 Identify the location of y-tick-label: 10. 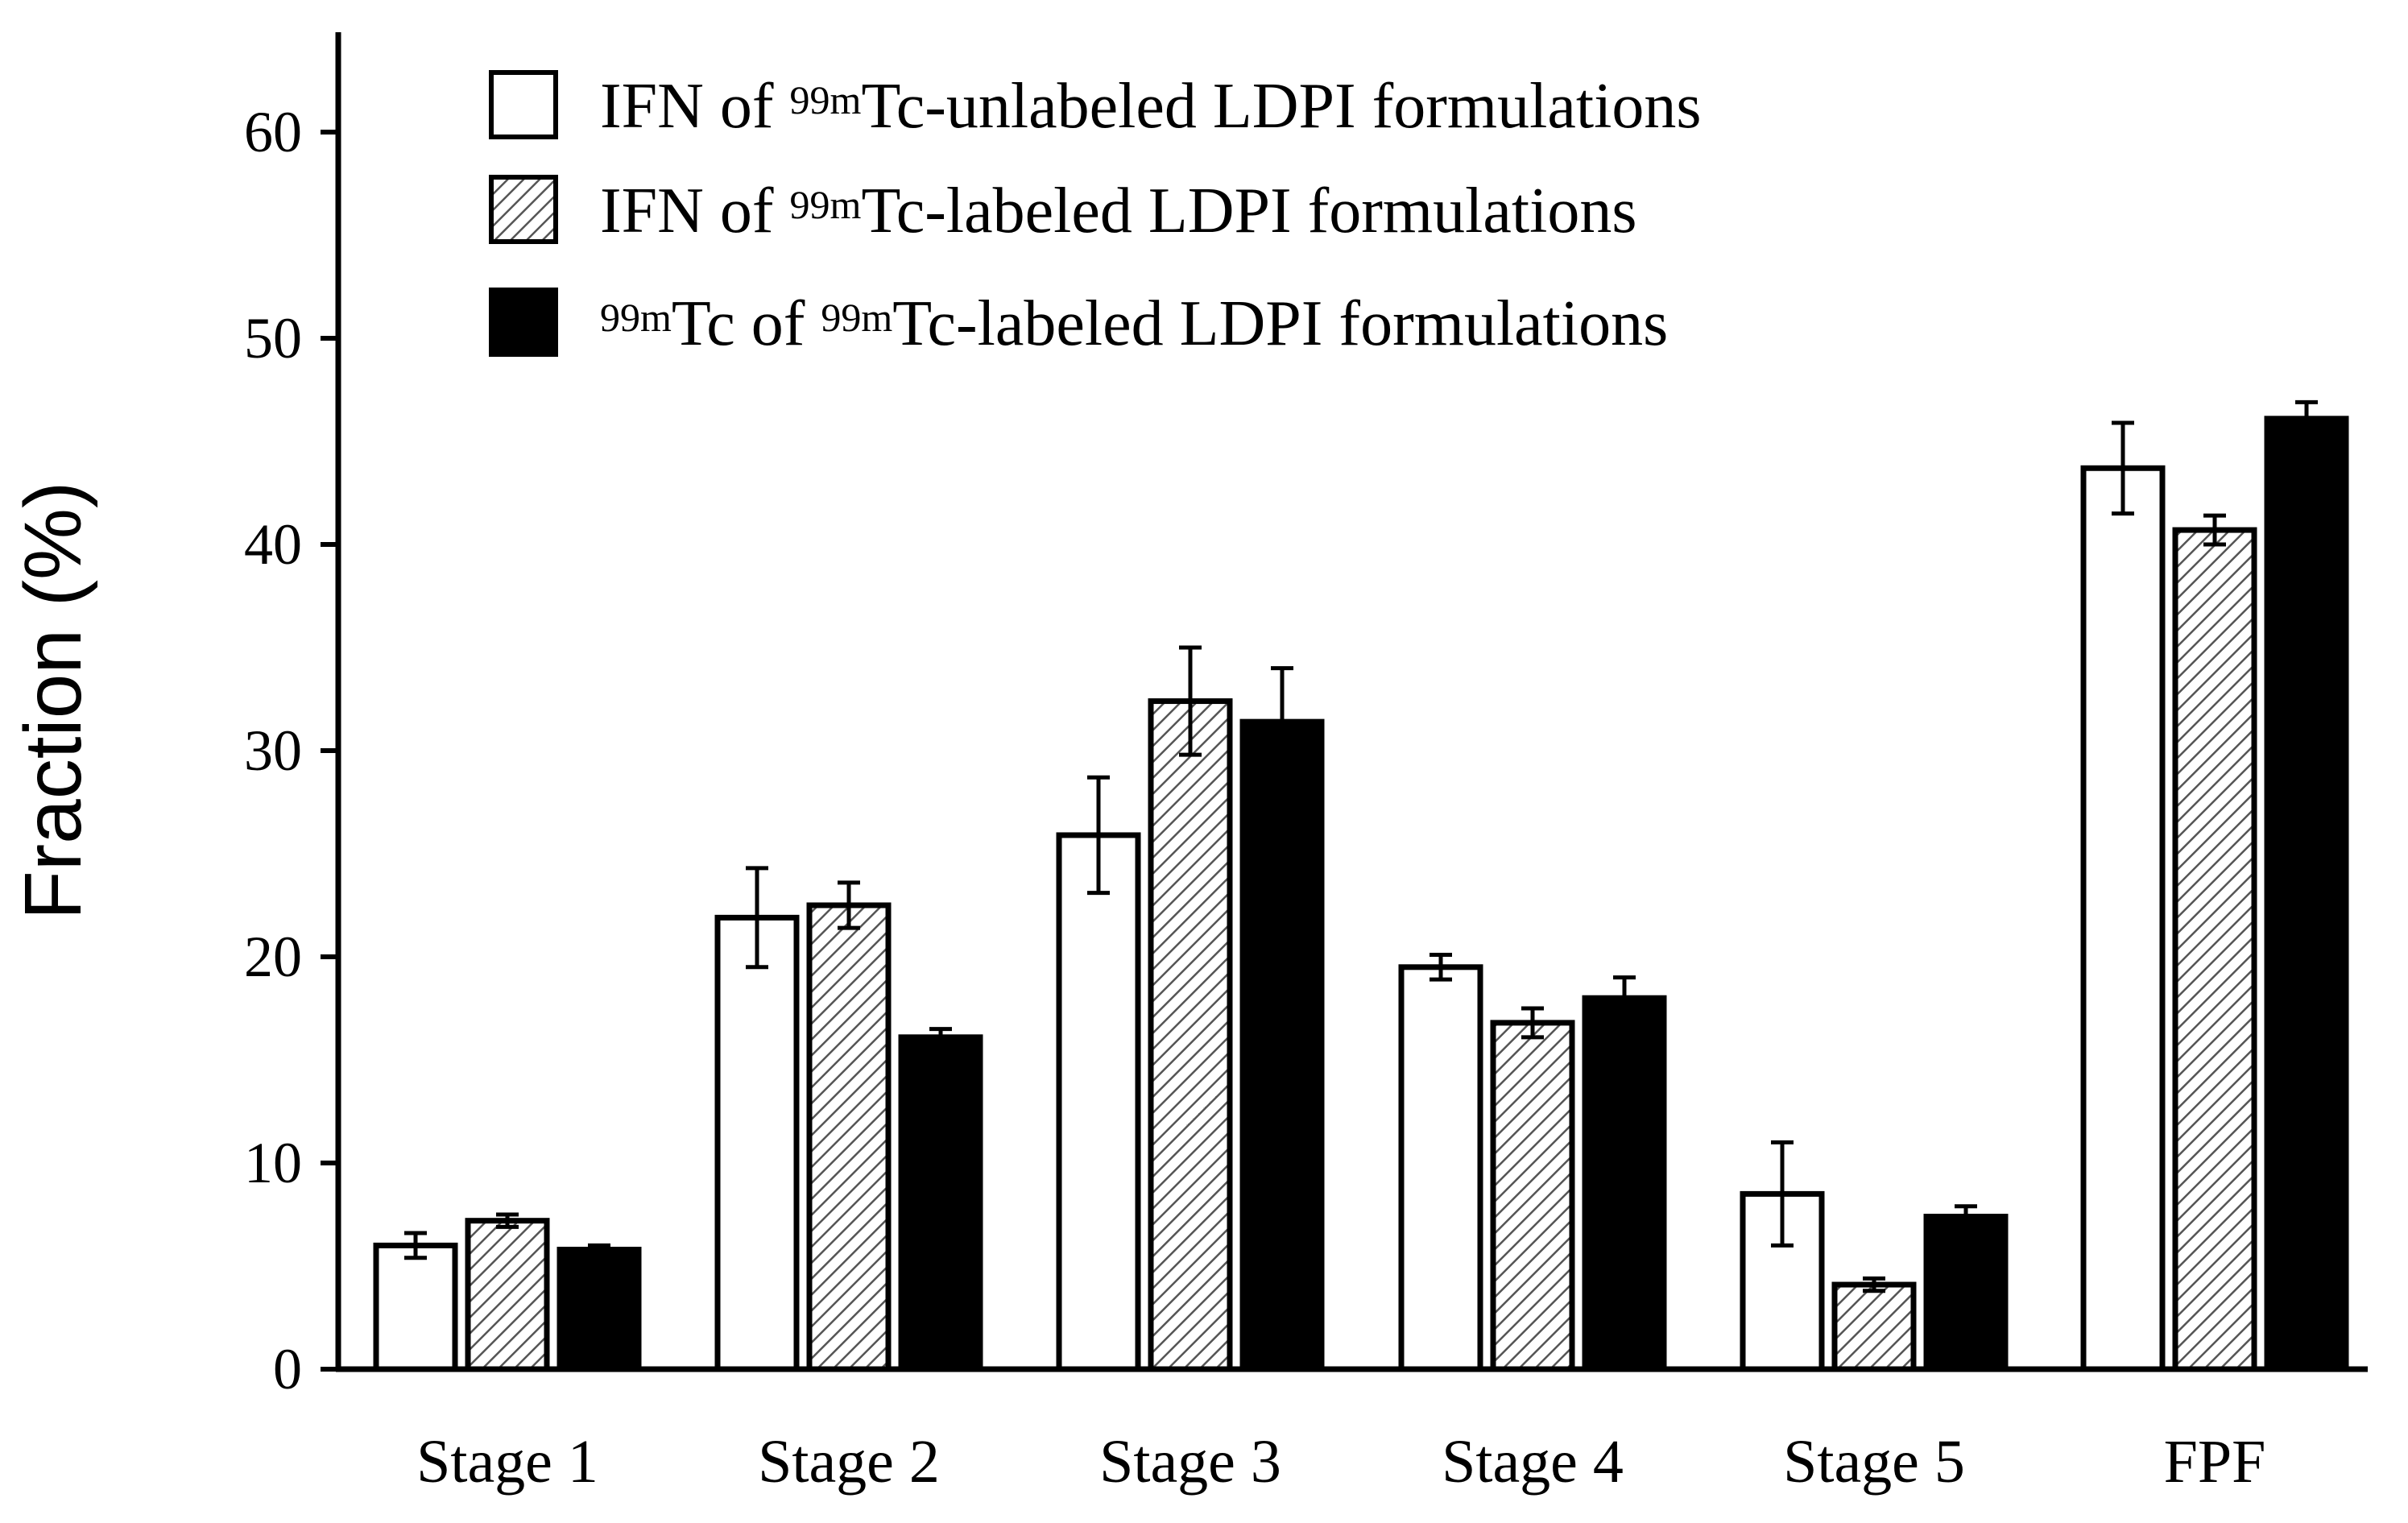
(273, 1163).